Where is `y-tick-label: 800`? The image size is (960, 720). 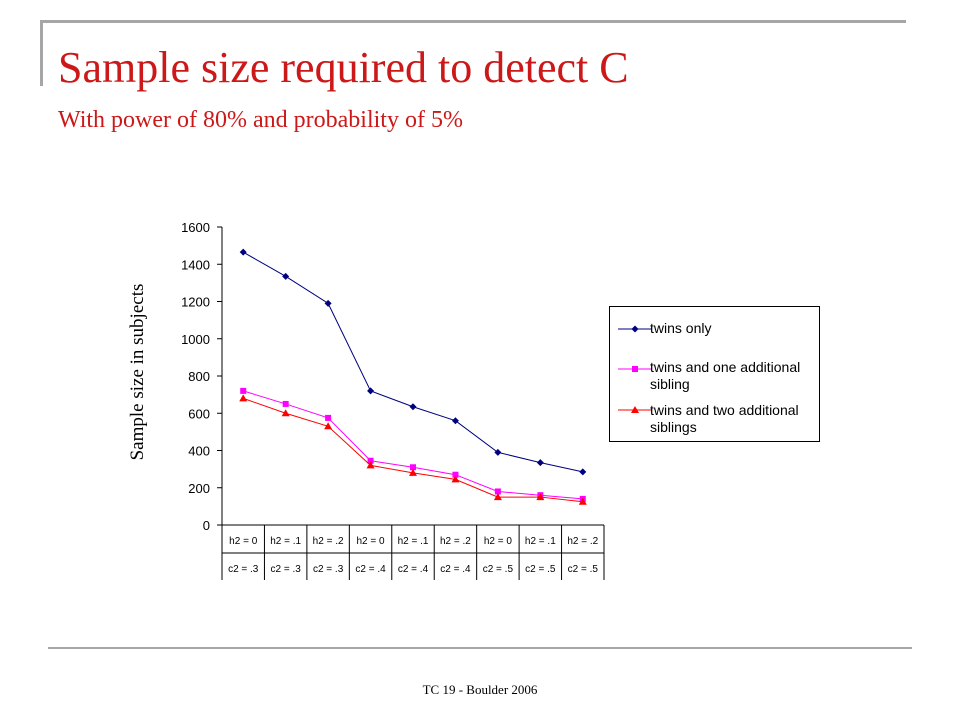
y-tick-label: 800 is located at coordinates (199, 376).